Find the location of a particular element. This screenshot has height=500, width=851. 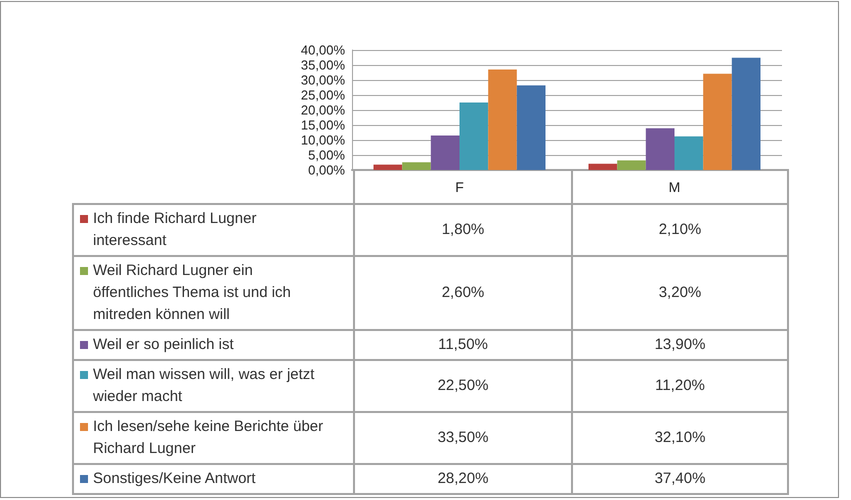

data-label: 13,90% is located at coordinates (680, 344).